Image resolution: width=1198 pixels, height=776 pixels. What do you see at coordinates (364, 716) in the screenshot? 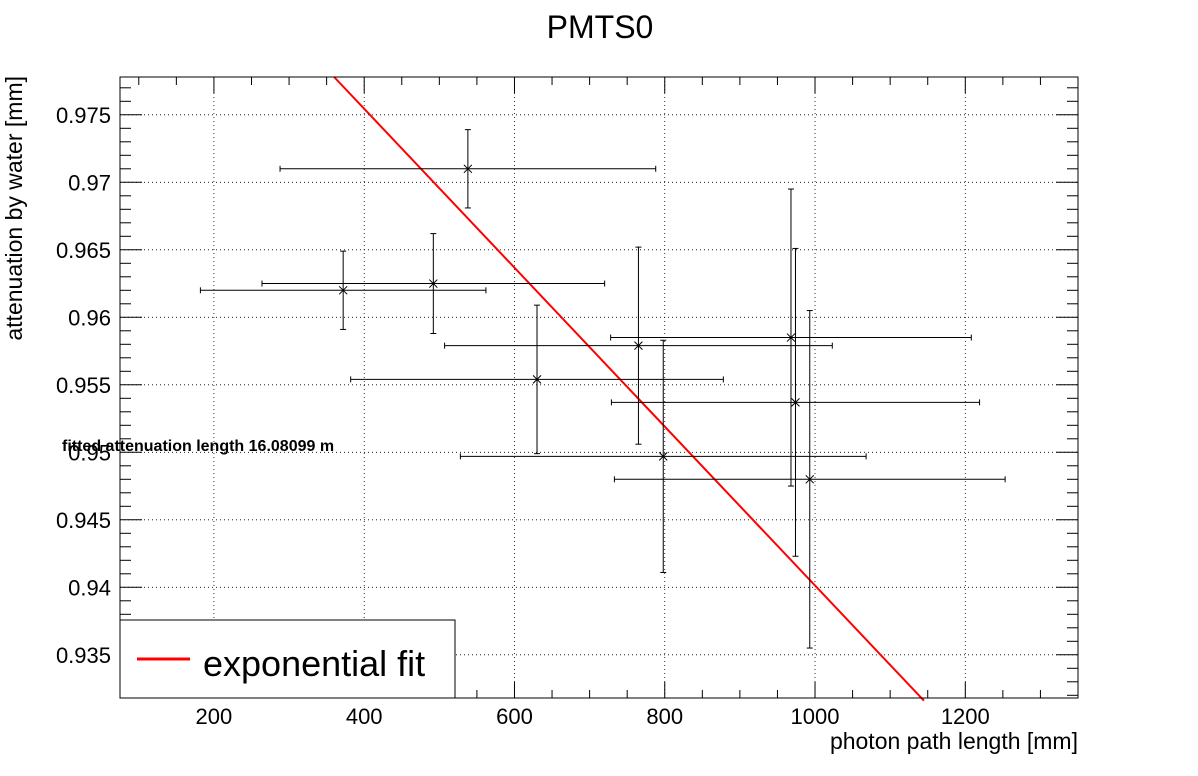
I see `x-tick-label: 400` at bounding box center [364, 716].